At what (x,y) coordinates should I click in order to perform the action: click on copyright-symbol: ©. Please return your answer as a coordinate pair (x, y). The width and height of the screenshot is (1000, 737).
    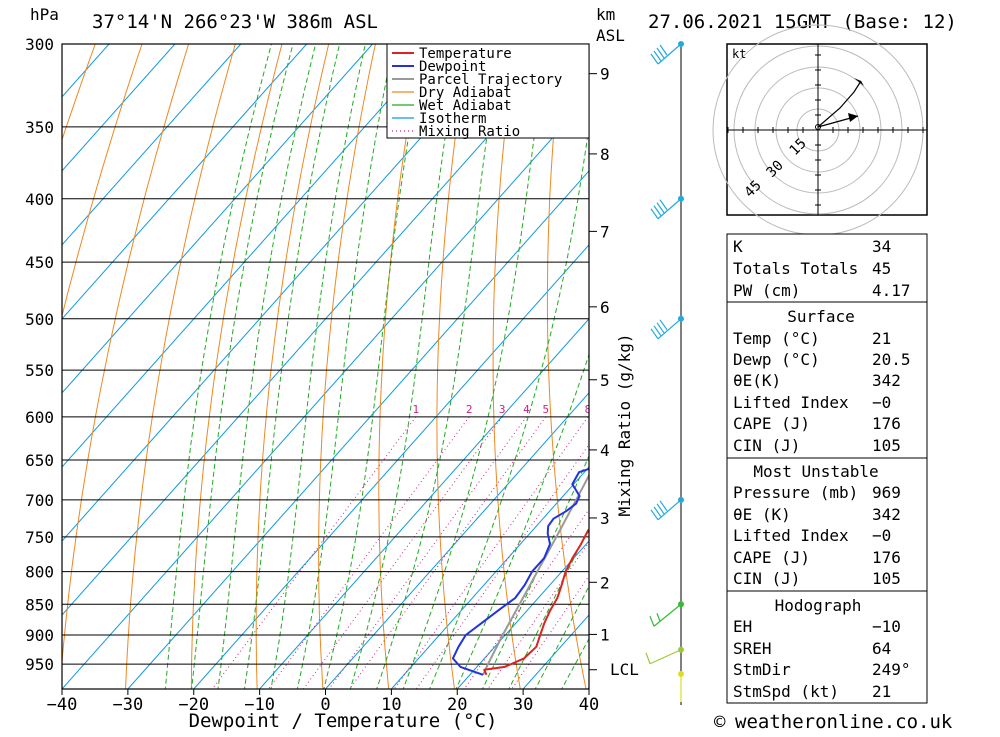
    Looking at the image, I should click on (720, 722).